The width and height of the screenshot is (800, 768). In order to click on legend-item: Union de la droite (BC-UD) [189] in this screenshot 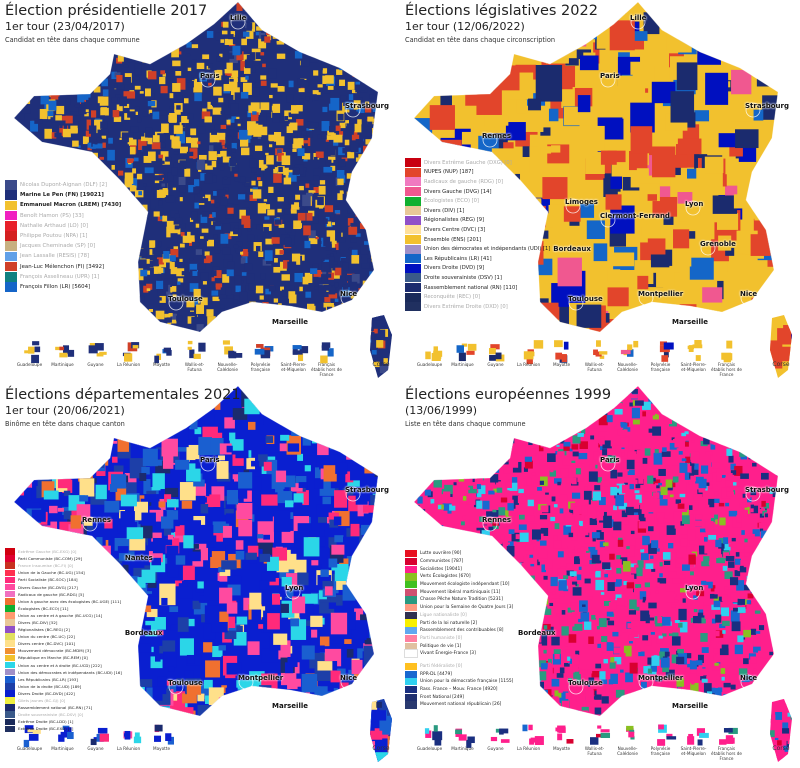, I will do `click(63, 686)`.